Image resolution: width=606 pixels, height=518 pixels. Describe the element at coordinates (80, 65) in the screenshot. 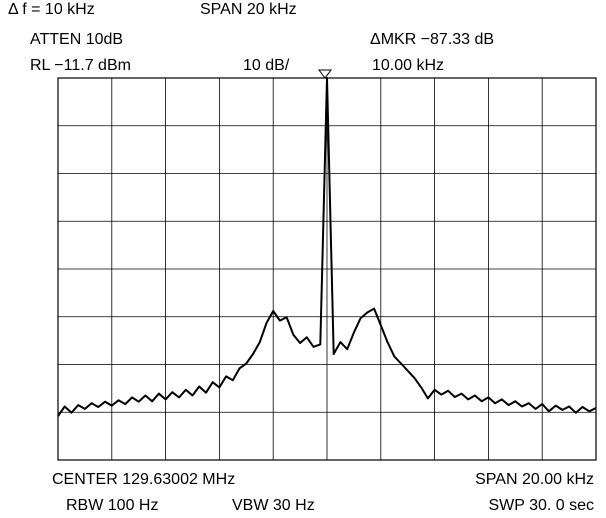

I see `screen-label: RL −11.7 dBm` at that location.